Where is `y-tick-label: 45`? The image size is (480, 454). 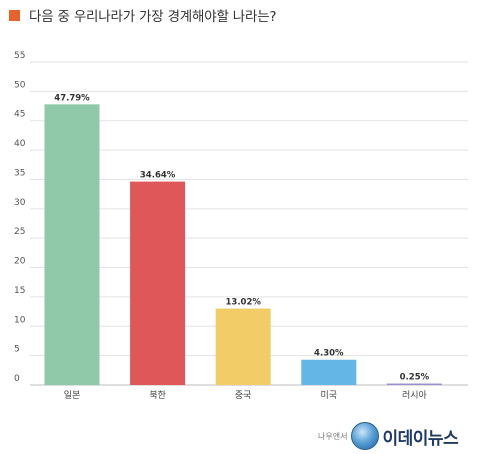 y-tick-label: 45 is located at coordinates (19, 115).